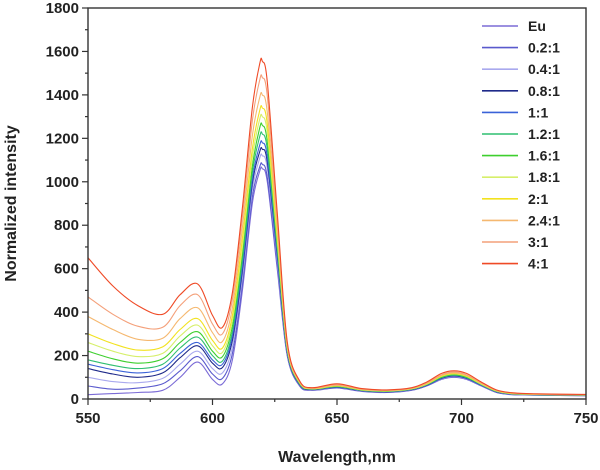 The height and width of the screenshot is (470, 600). I want to click on y-tick-label: 600, so click(66, 269).